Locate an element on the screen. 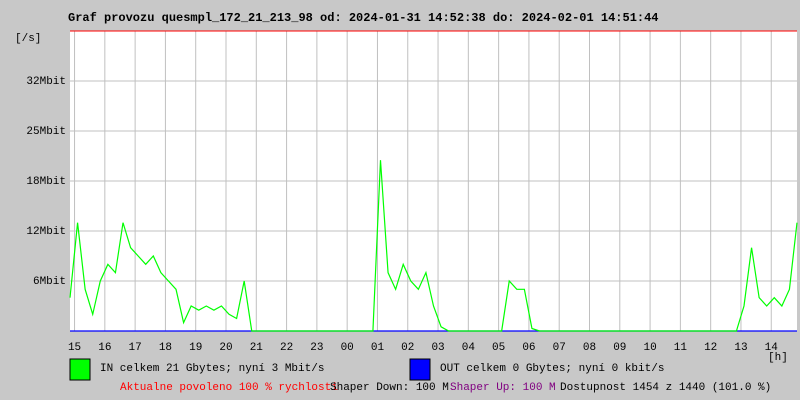 The image size is (800, 400). x-tick-label: 18 is located at coordinates (165, 348).